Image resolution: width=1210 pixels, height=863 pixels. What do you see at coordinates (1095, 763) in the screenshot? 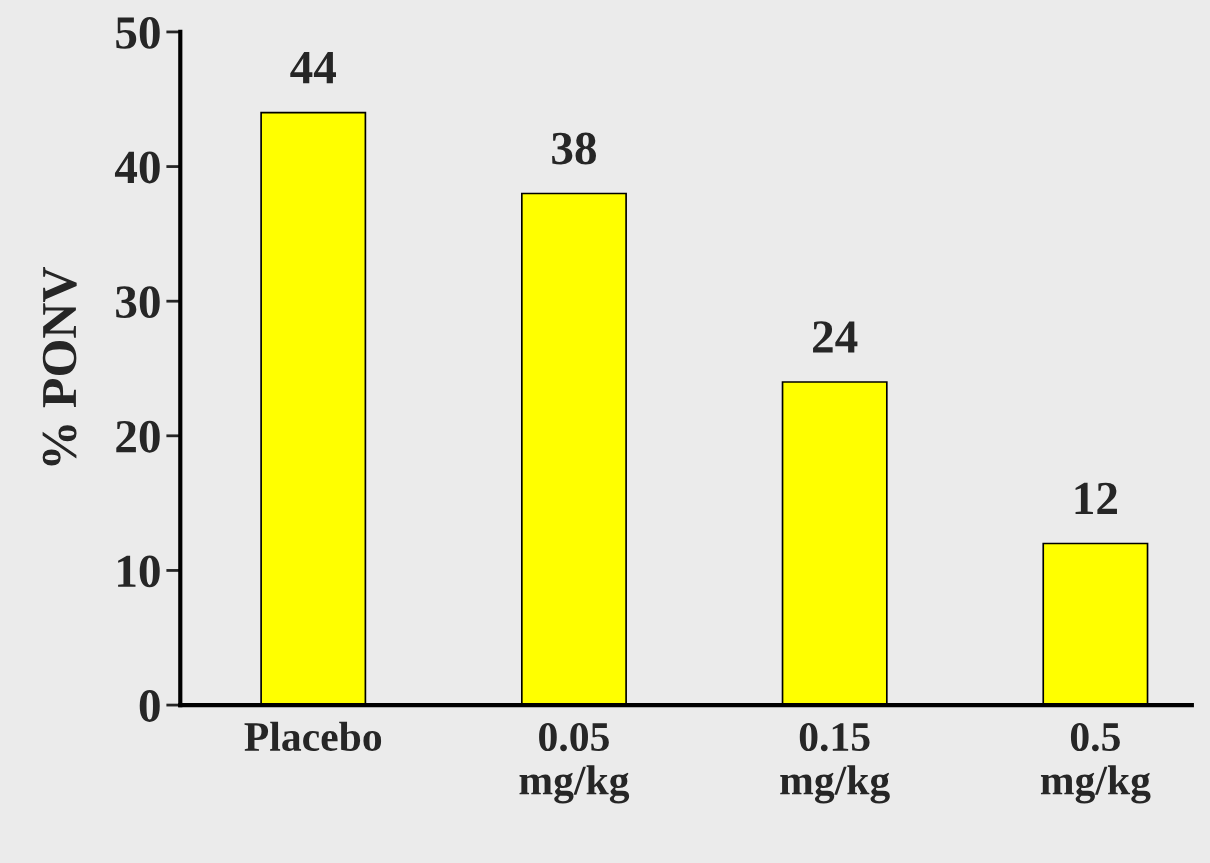
I see `x-tick-label: 0.5 mg/kg` at bounding box center [1095, 763].